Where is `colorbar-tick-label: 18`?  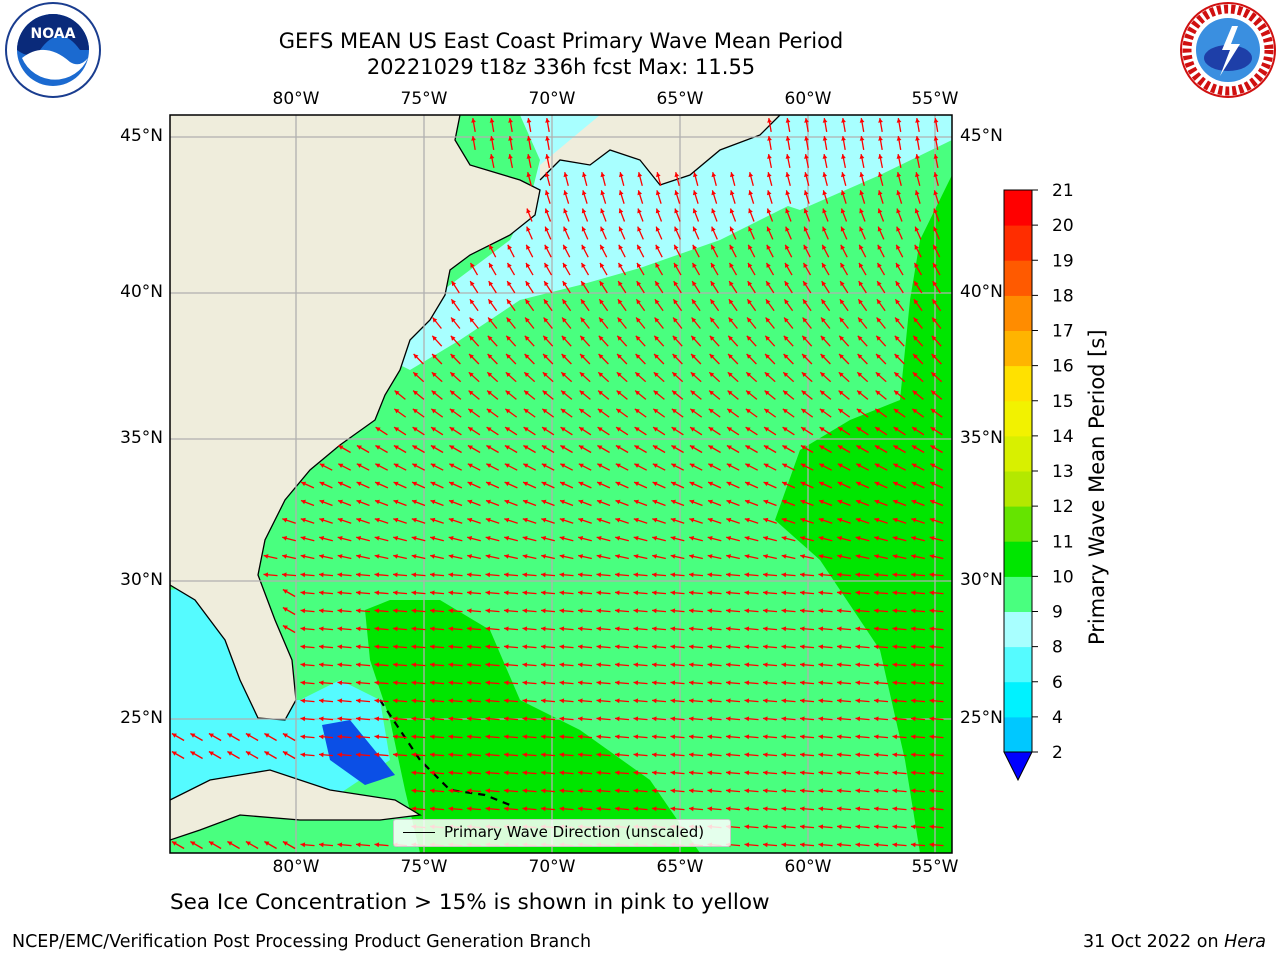 colorbar-tick-label: 18 is located at coordinates (1063, 296).